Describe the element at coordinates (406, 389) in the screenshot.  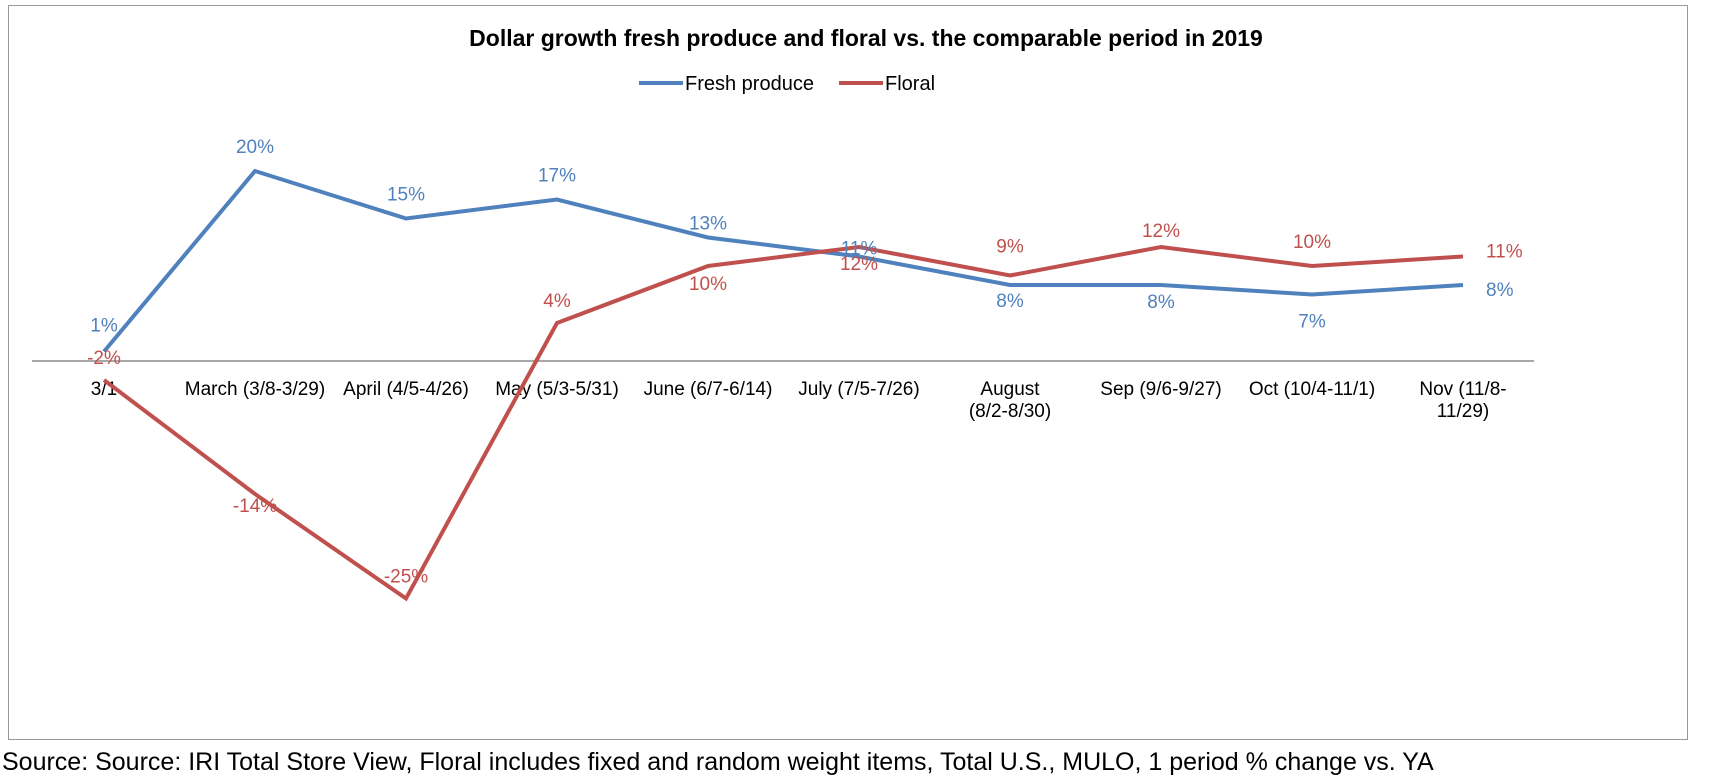
I see `x-tick-label: April (4/5-4/26)` at that location.